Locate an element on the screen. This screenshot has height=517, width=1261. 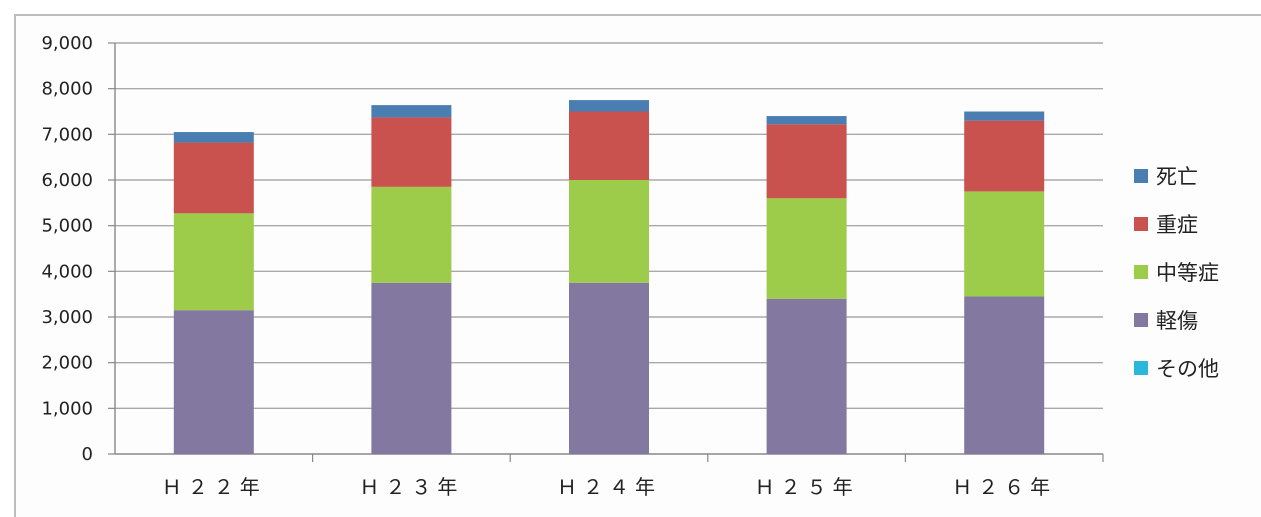
y-tick-label: 1,000 is located at coordinates (67, 408).